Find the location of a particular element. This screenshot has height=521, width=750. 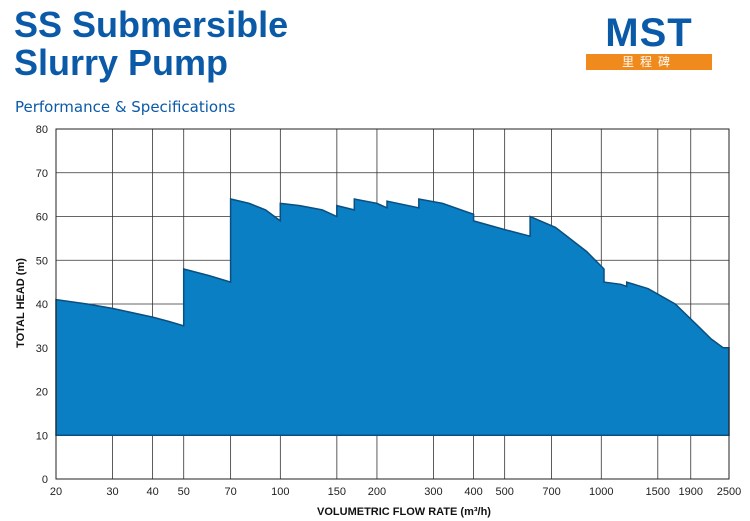

y-tick-labels: 0 10 20 30 40 50 60 70 80 is located at coordinates (42, 305).